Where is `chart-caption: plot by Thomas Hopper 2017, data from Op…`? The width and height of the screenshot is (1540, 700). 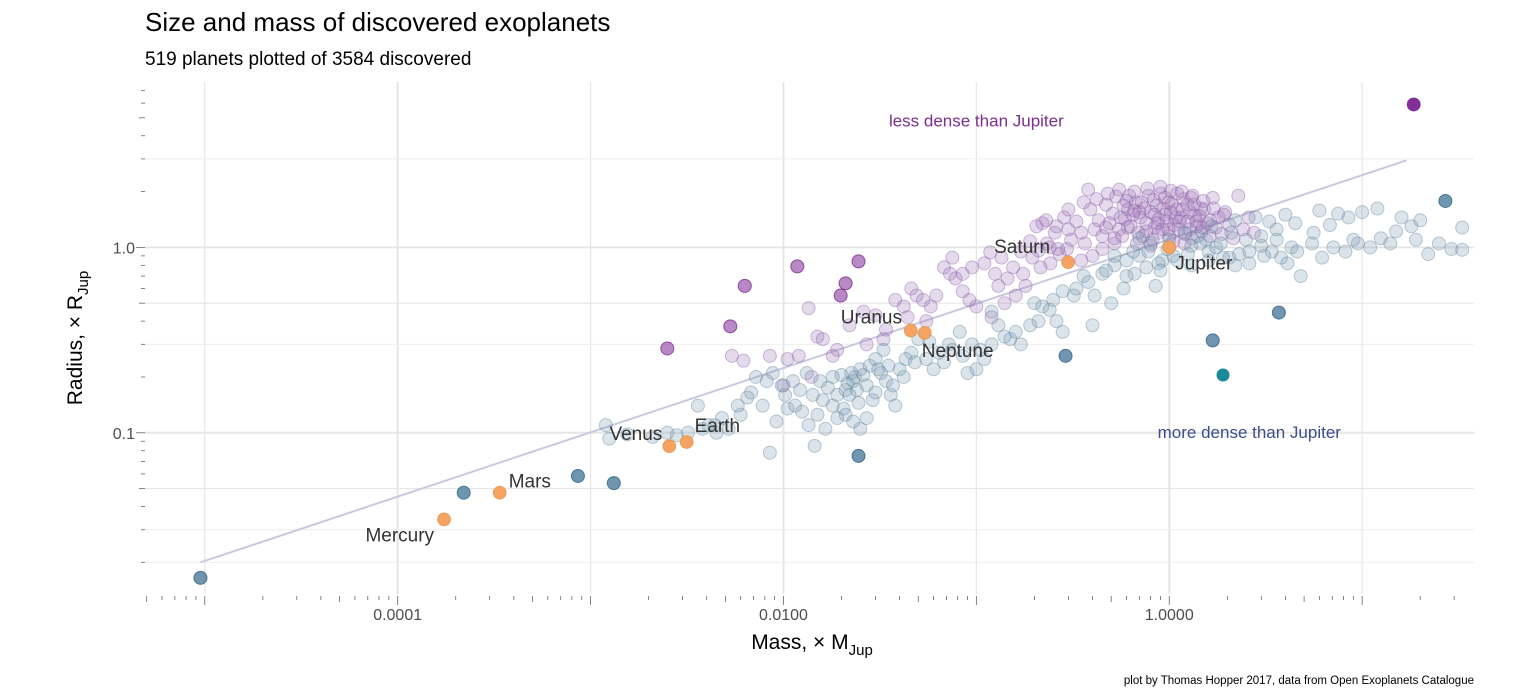
chart-caption: plot by Thomas Hopper 2017, data from Op… is located at coordinates (1299, 681).